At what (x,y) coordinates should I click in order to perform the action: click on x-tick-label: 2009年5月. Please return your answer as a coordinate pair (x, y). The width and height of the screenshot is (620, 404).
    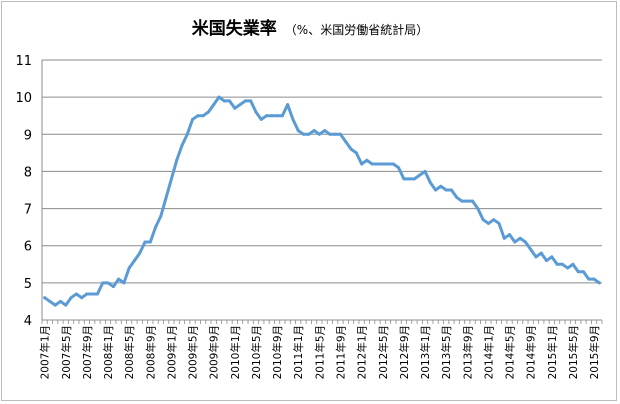
    Looking at the image, I should click on (193, 352).